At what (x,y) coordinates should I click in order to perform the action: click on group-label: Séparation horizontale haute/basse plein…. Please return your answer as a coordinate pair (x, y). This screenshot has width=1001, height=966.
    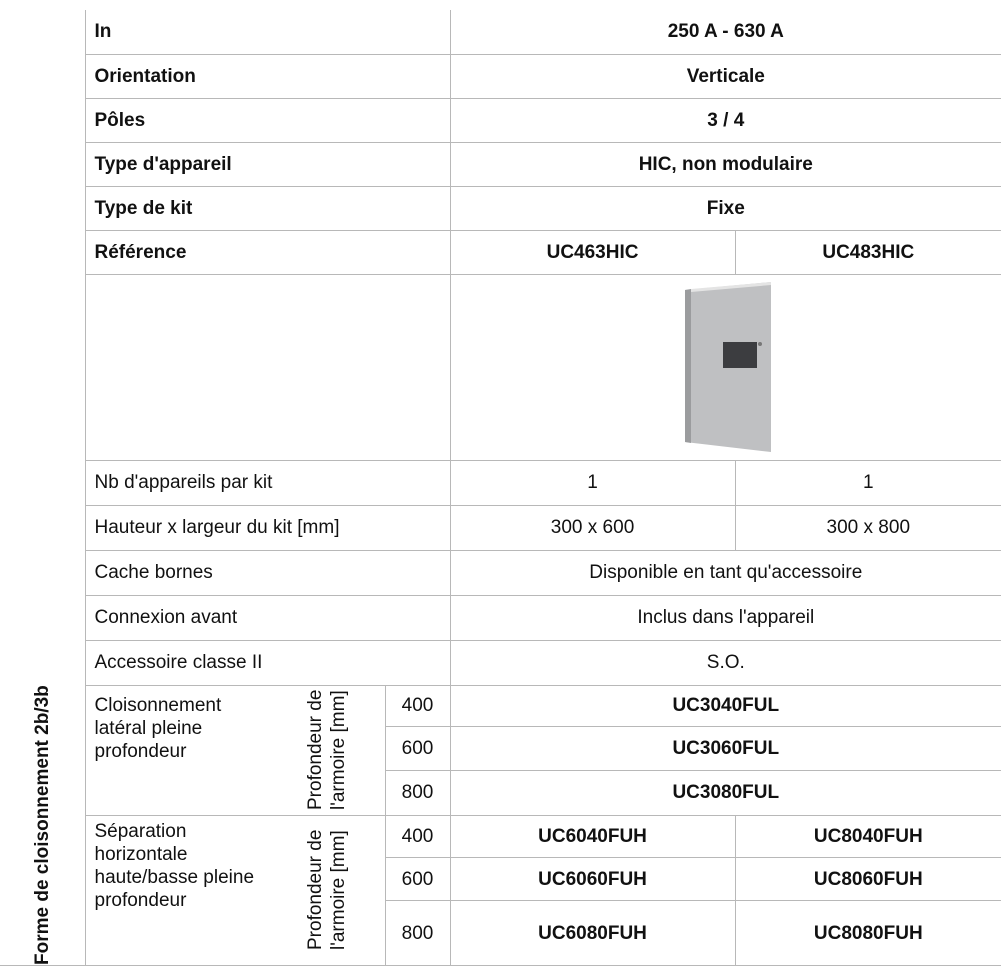
    Looking at the image, I should click on (177, 890).